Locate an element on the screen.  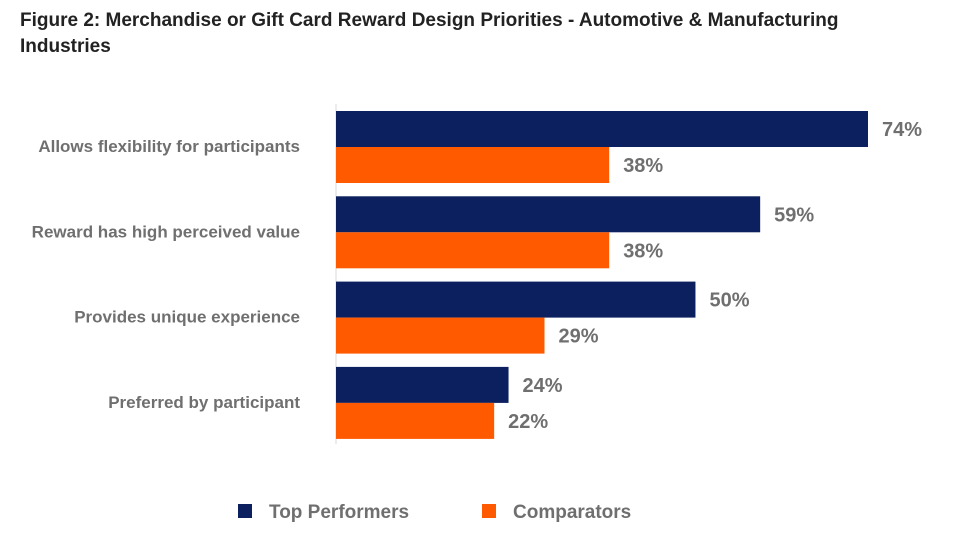
legend-label: Top Performers is located at coordinates (339, 512).